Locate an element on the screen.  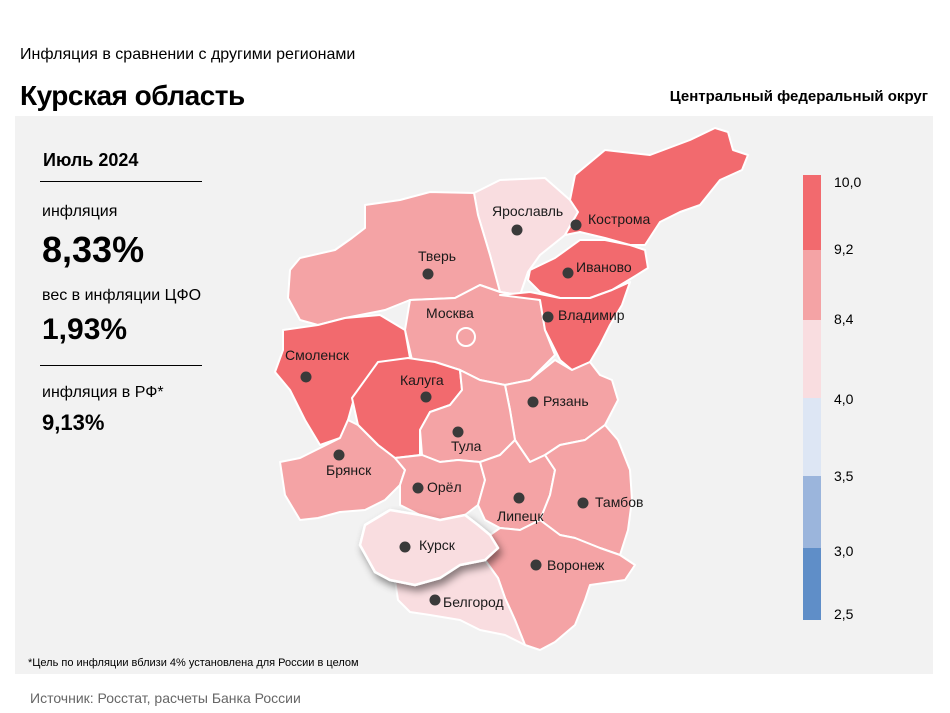
weight-value: 1,93% is located at coordinates (85, 329).